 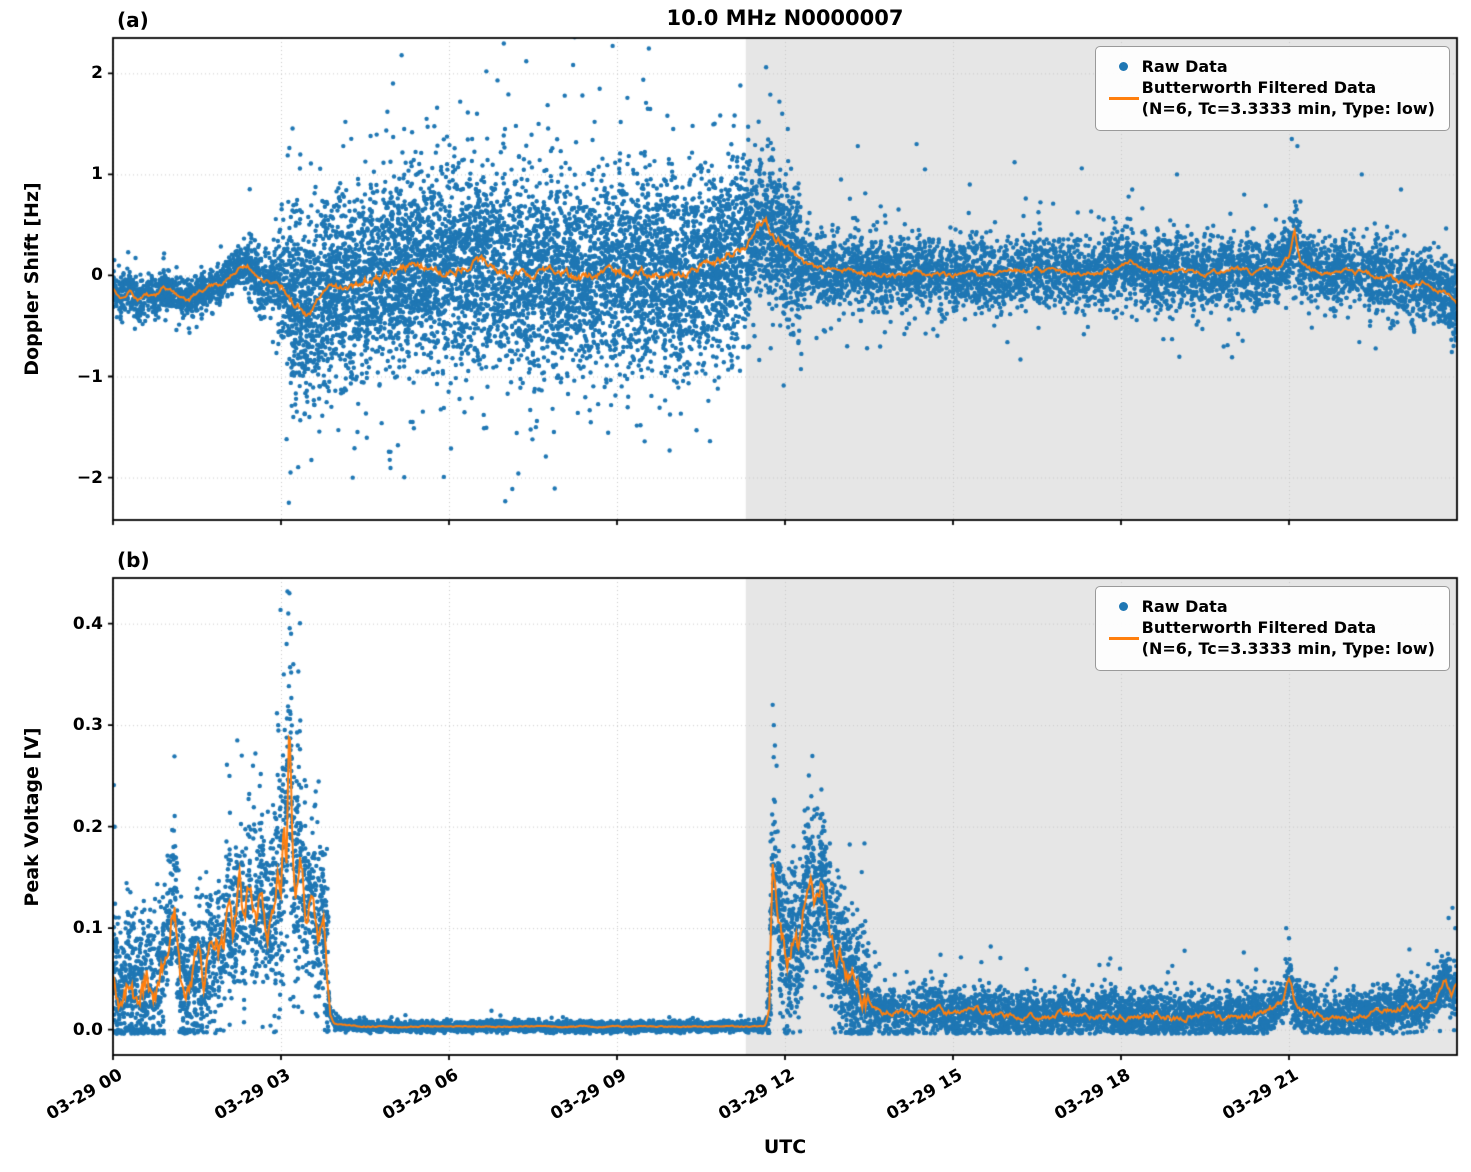 What do you see at coordinates (87, 928) in the screenshot?
I see `y-tick-label: 0.1` at bounding box center [87, 928].